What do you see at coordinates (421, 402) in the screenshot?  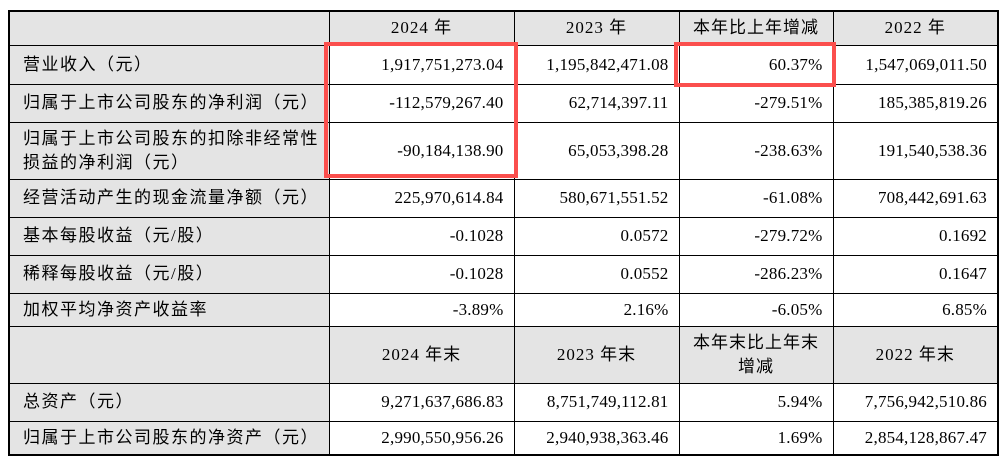 I see `value-cell: 9,271,637,686.83` at bounding box center [421, 402].